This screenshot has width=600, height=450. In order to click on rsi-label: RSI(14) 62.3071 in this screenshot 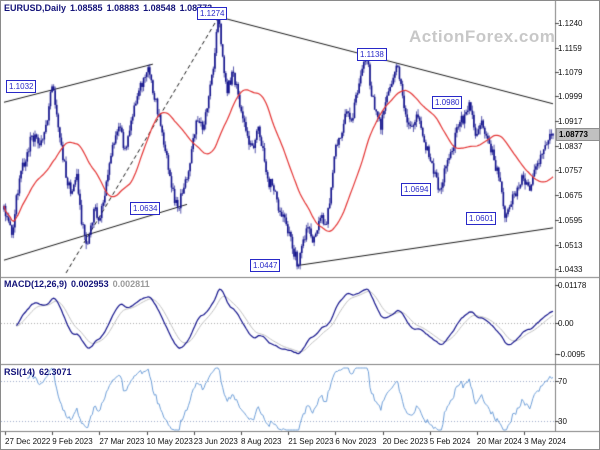, I will do `click(40, 372)`.